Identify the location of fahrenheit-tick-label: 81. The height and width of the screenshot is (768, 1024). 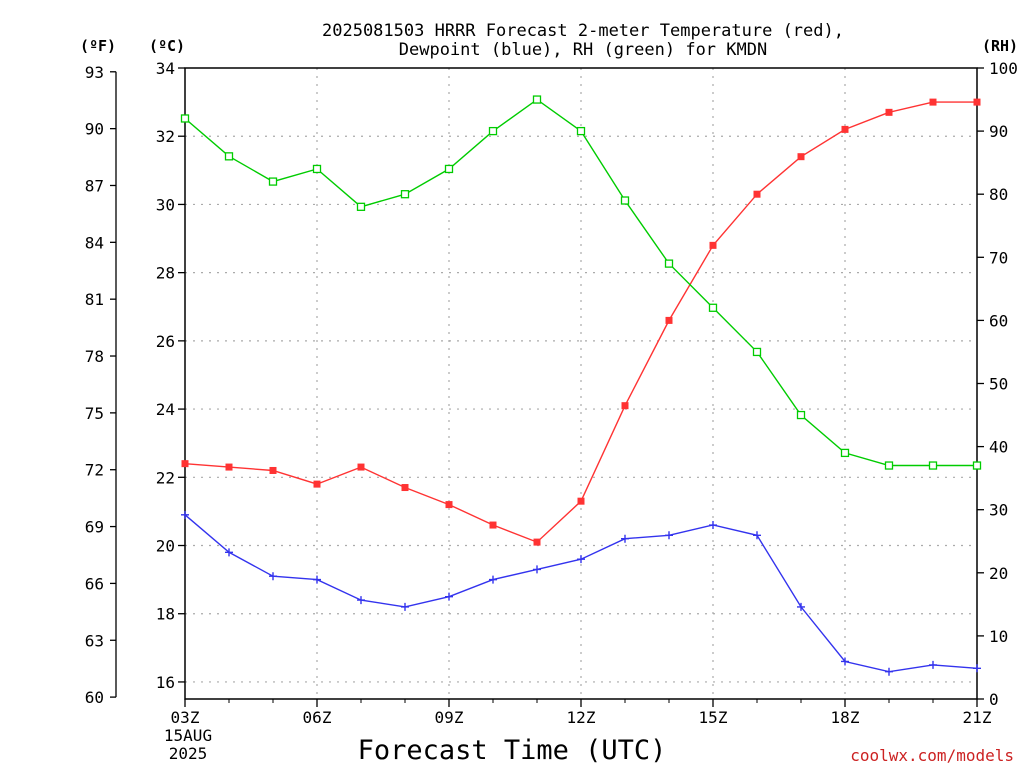
(94, 299).